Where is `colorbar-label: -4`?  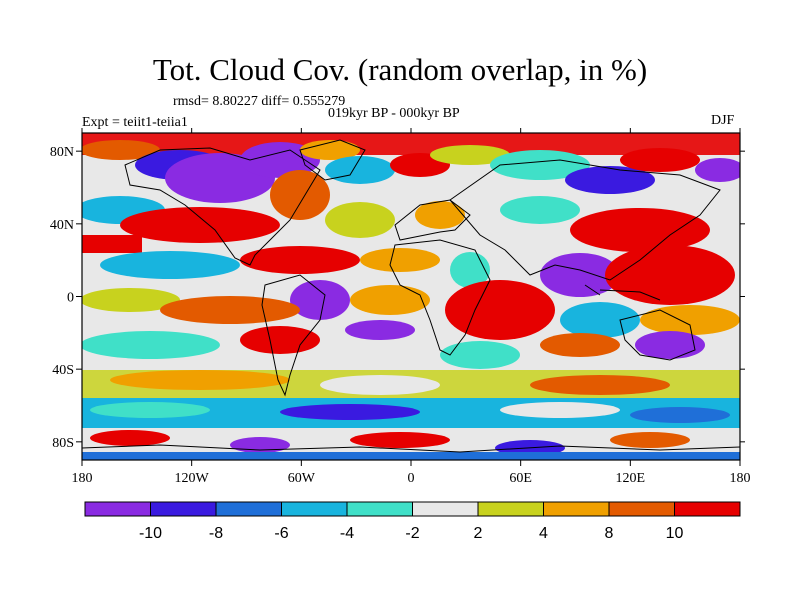 colorbar-label: -4 is located at coordinates (347, 533).